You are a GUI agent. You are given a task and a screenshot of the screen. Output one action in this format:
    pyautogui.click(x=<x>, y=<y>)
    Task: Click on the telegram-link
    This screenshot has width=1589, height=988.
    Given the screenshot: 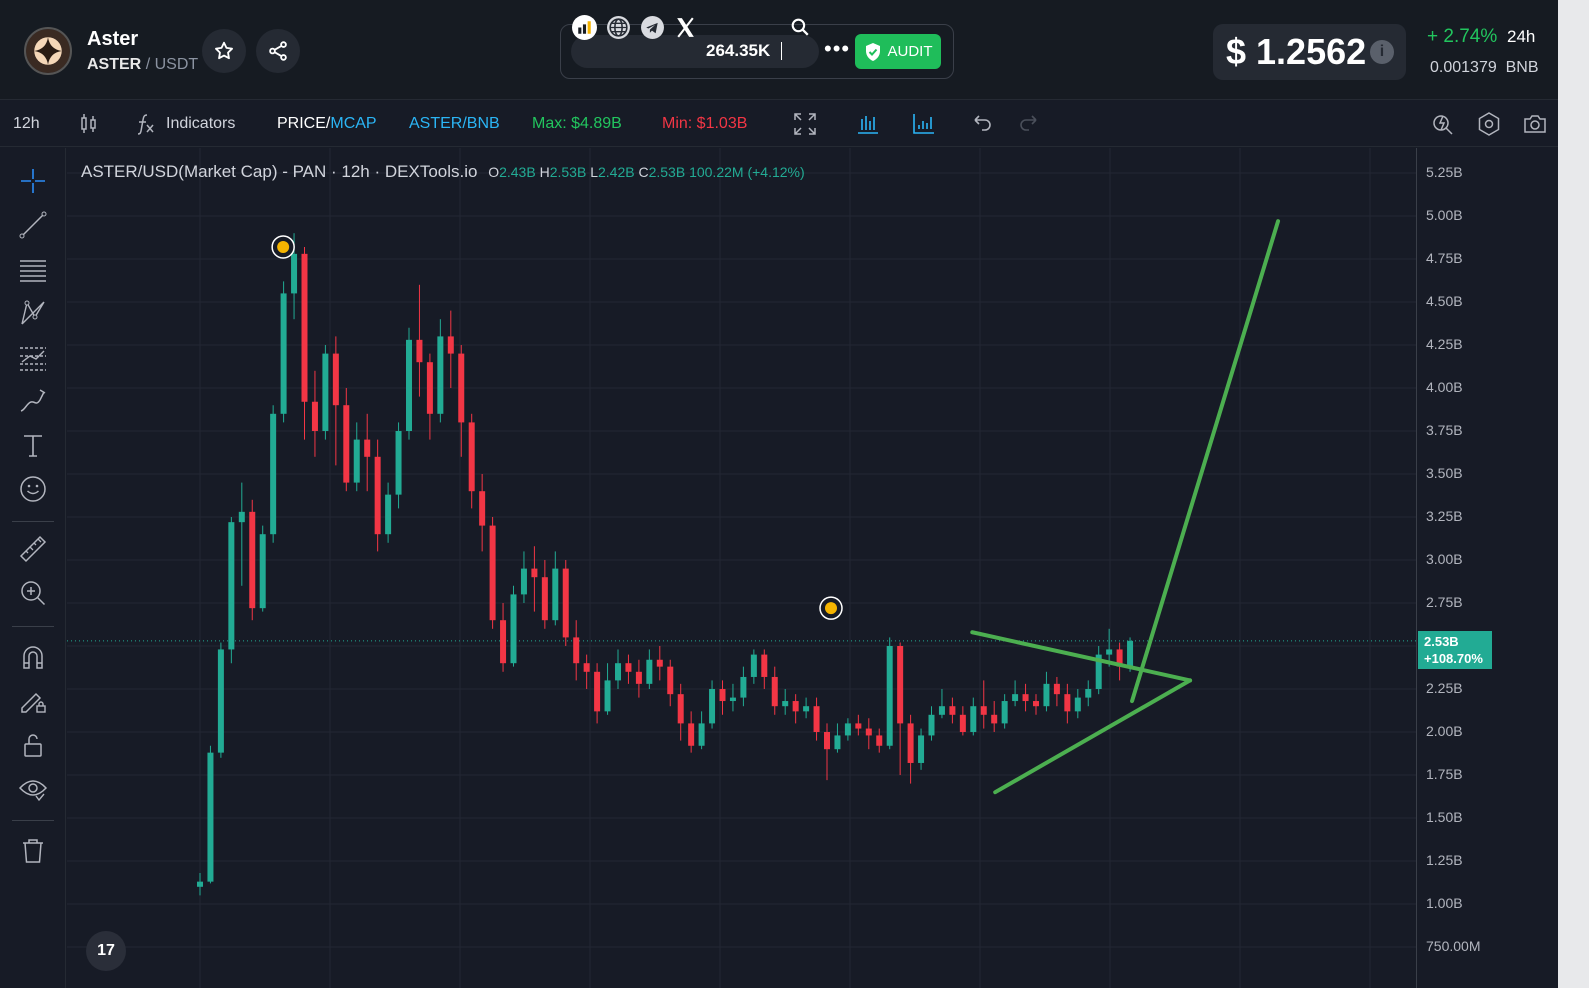 What is the action you would take?
    pyautogui.click(x=652, y=27)
    